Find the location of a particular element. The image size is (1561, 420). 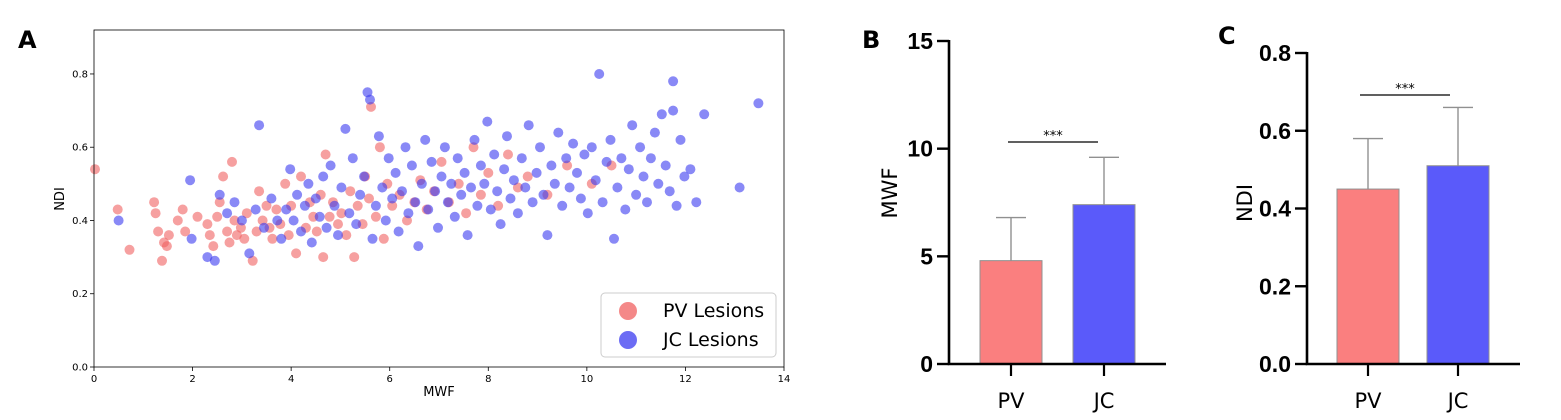

x-tick-label: 12 is located at coordinates (685, 379).